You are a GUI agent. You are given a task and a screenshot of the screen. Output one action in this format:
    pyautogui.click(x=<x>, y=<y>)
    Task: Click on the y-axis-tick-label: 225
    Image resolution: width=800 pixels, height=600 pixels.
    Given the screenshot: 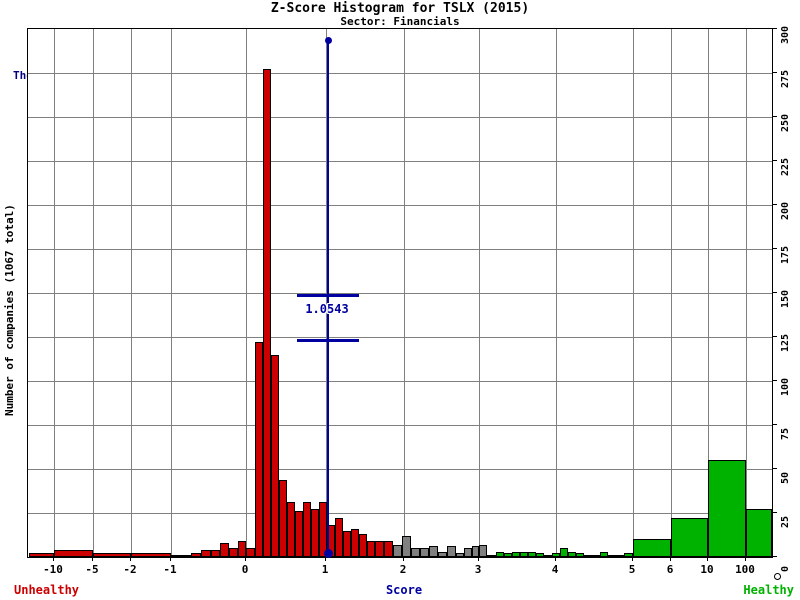 What is the action you would take?
    pyautogui.click(x=785, y=166)
    